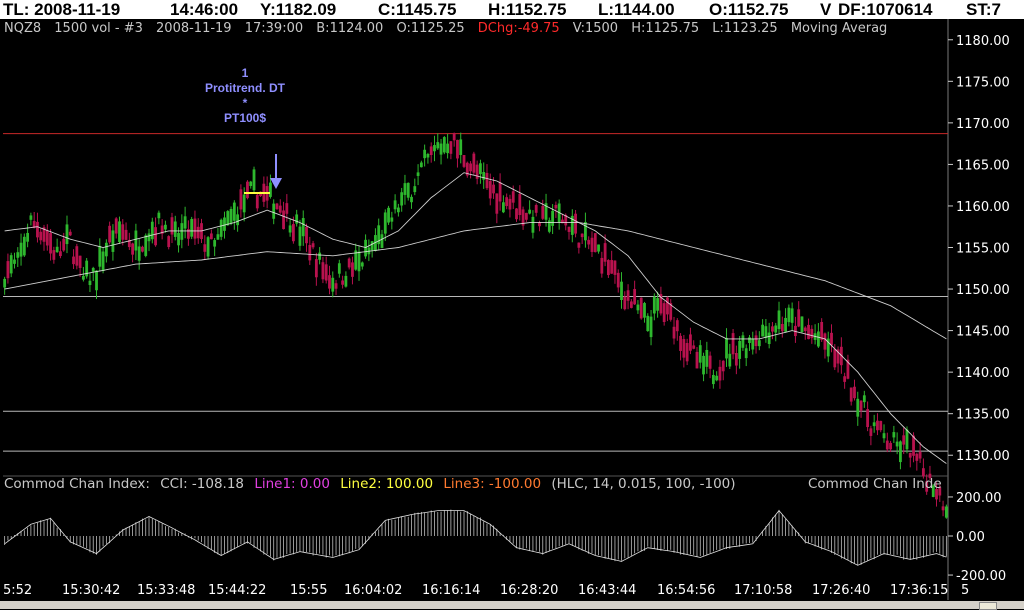 Image resolution: width=1024 pixels, height=610 pixels. I want to click on x-tick-label: 17:10:58, so click(763, 590).